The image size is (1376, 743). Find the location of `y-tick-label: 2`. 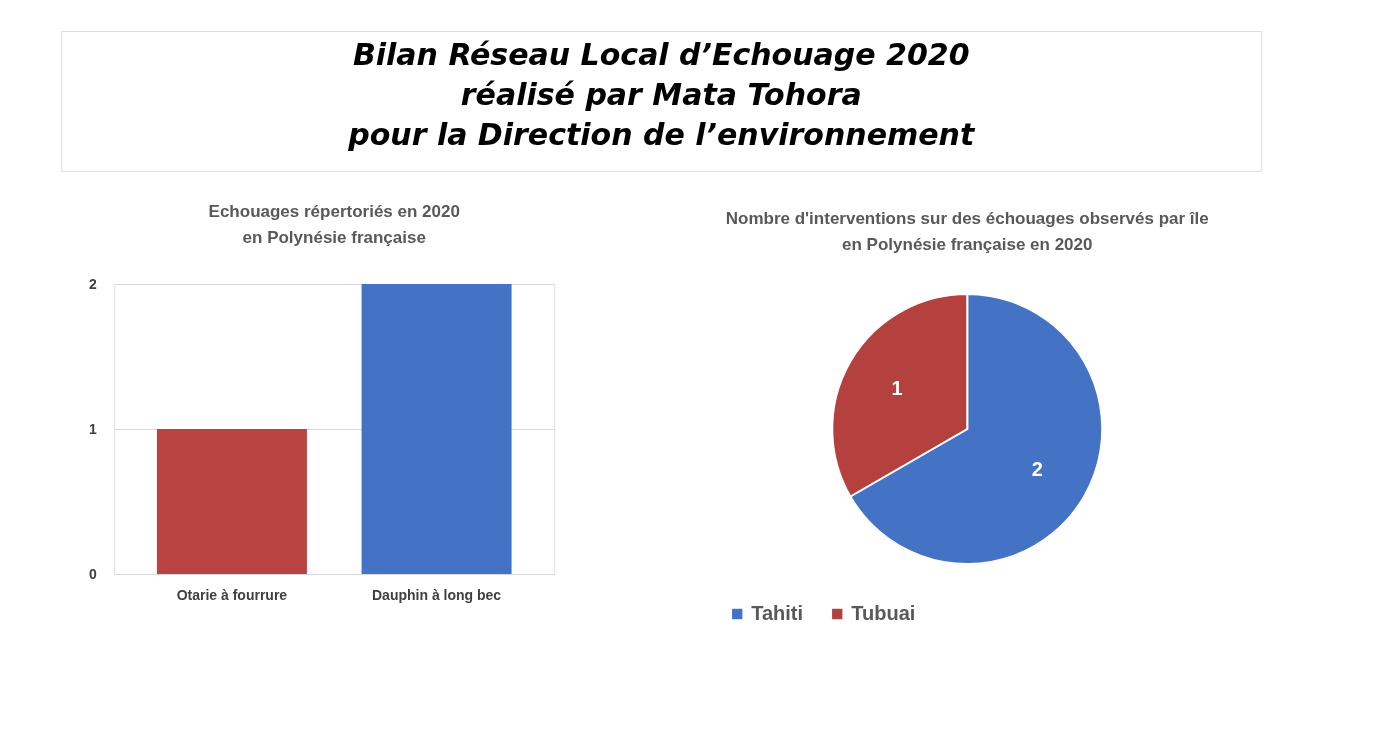

y-tick-label: 2 is located at coordinates (92, 283).